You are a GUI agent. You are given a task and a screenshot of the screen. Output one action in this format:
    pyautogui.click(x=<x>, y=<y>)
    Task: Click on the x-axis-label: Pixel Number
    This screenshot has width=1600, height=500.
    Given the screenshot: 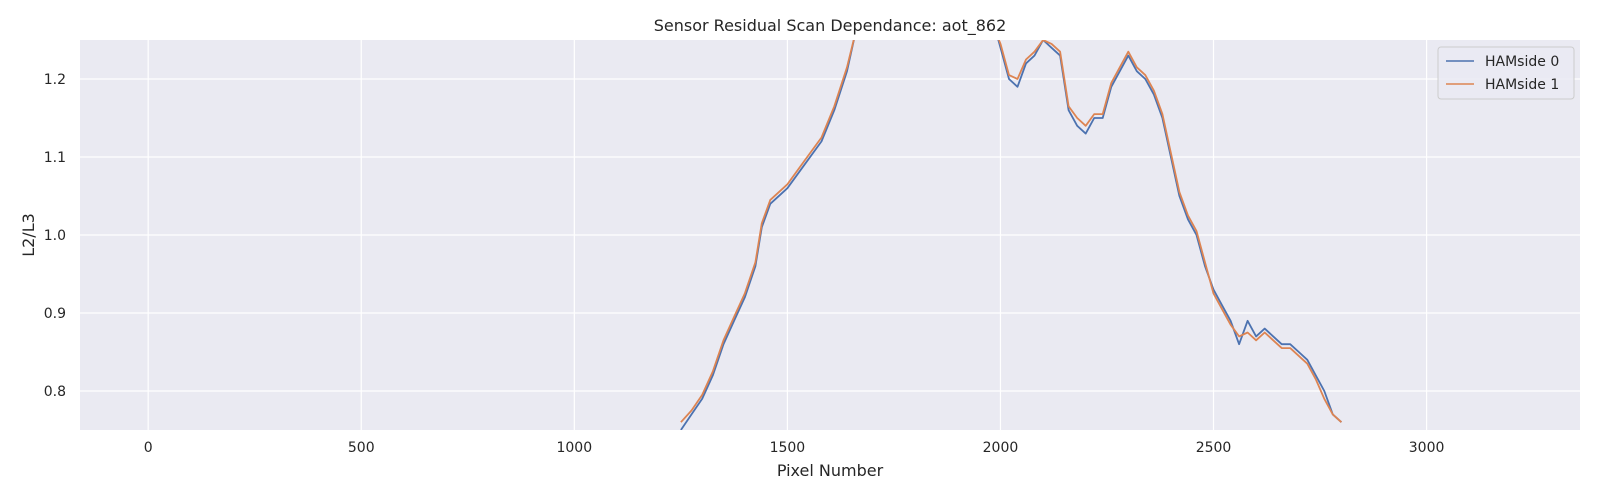 What is the action you would take?
    pyautogui.click(x=830, y=470)
    